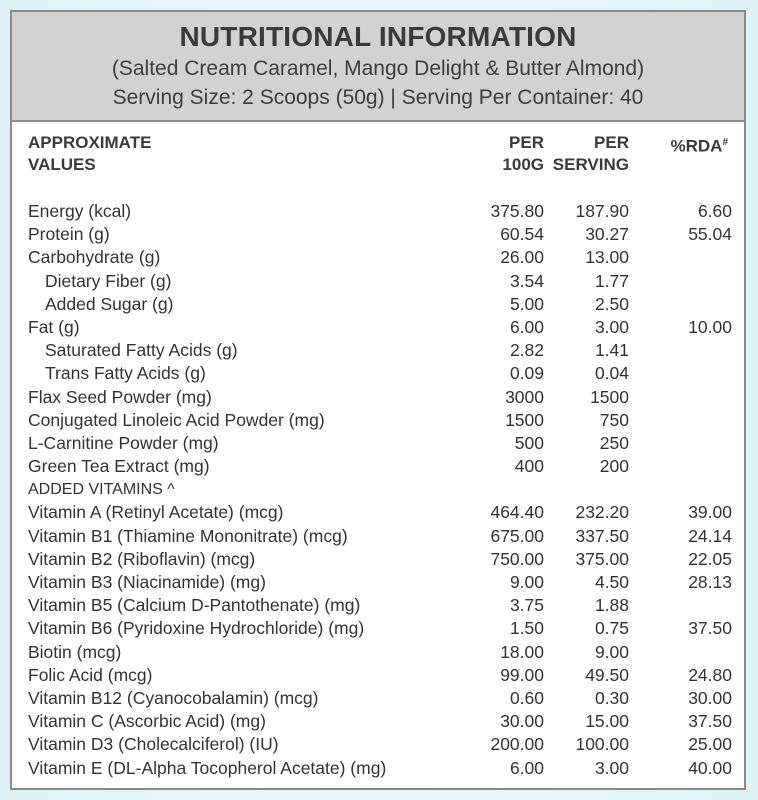 This screenshot has width=758, height=800. I want to click on value-per-serving: 0.04, so click(611, 373).